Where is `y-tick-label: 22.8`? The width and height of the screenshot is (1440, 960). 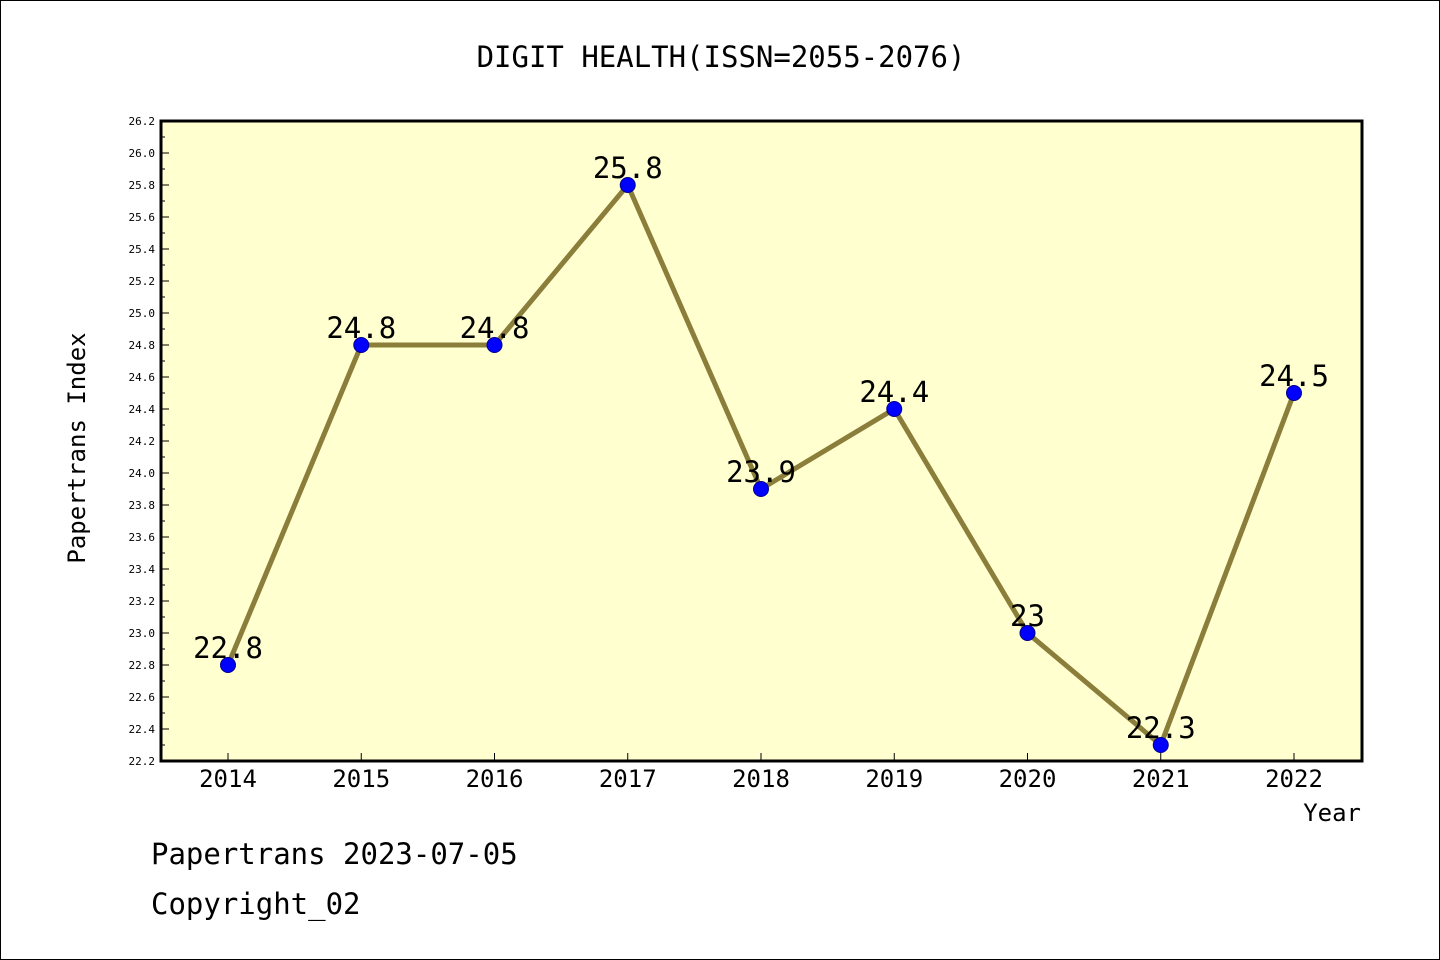 y-tick-label: 22.8 is located at coordinates (142, 665).